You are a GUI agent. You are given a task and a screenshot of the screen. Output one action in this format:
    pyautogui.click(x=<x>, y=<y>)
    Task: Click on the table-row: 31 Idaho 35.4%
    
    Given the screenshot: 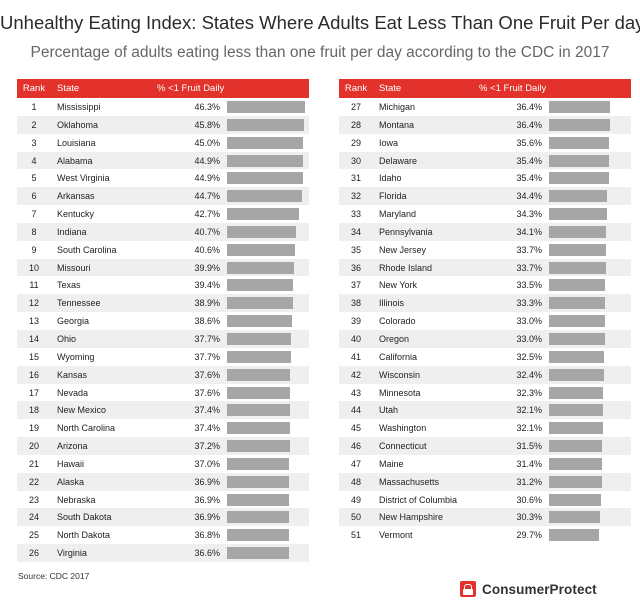 What is the action you would take?
    pyautogui.click(x=485, y=178)
    